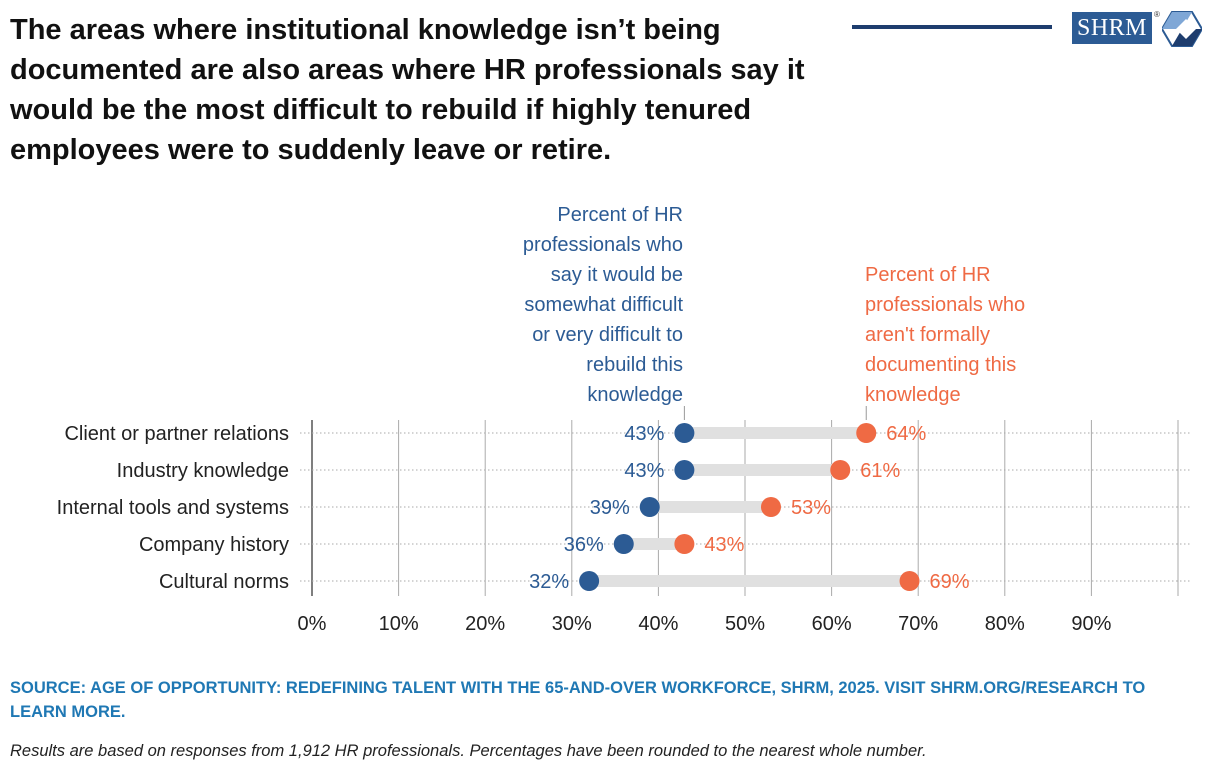 This screenshot has height=776, width=1220. I want to click on x-tick-label: 40%, so click(658, 624).